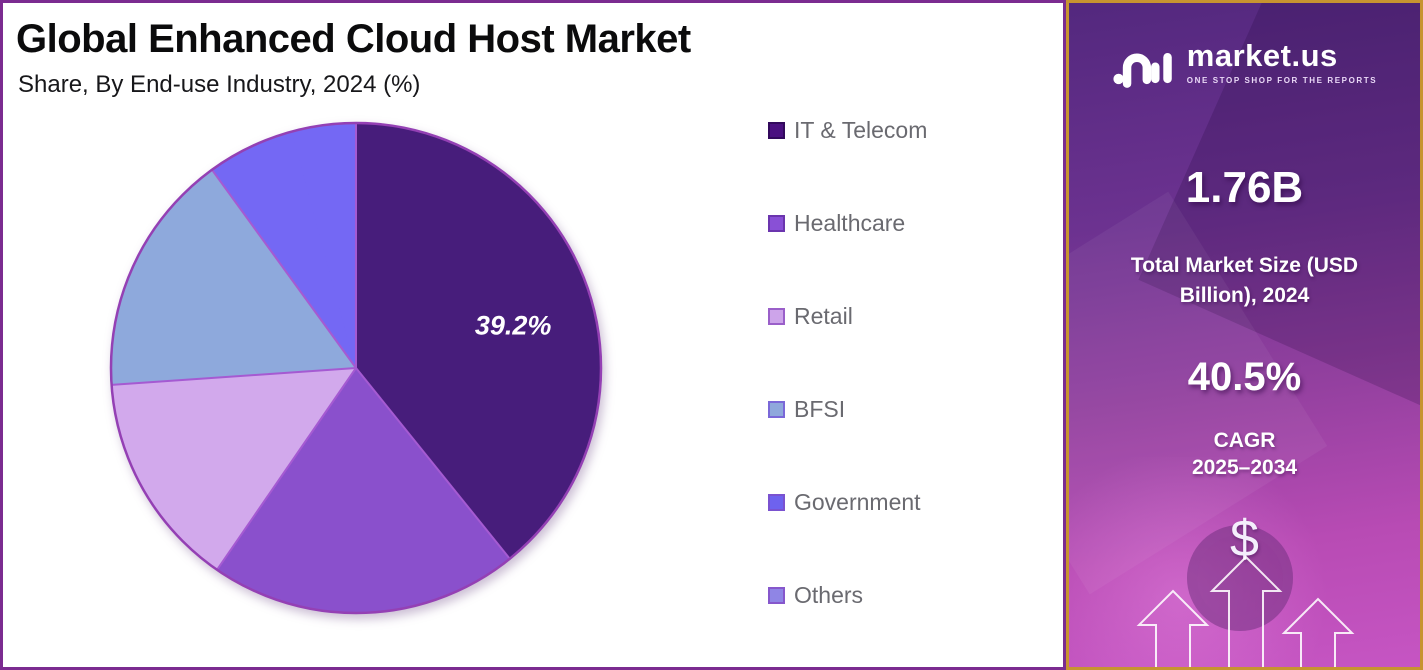 The image size is (1423, 670). Describe the element at coordinates (1244, 377) in the screenshot. I see `cagr-value: 40.5%` at that location.